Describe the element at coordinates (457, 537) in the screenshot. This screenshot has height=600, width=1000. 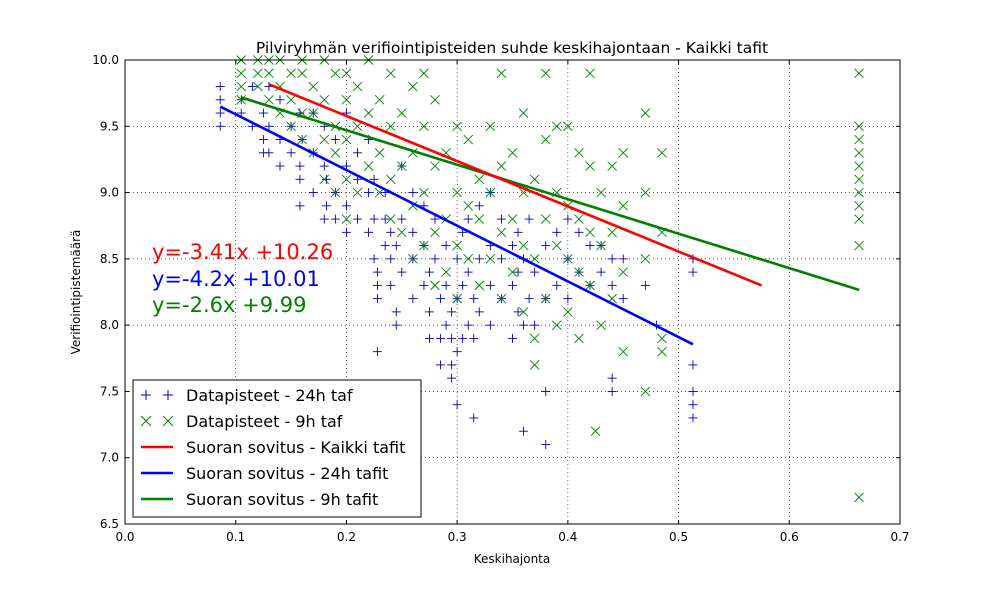
I see `x-tick-label: 0.3` at that location.